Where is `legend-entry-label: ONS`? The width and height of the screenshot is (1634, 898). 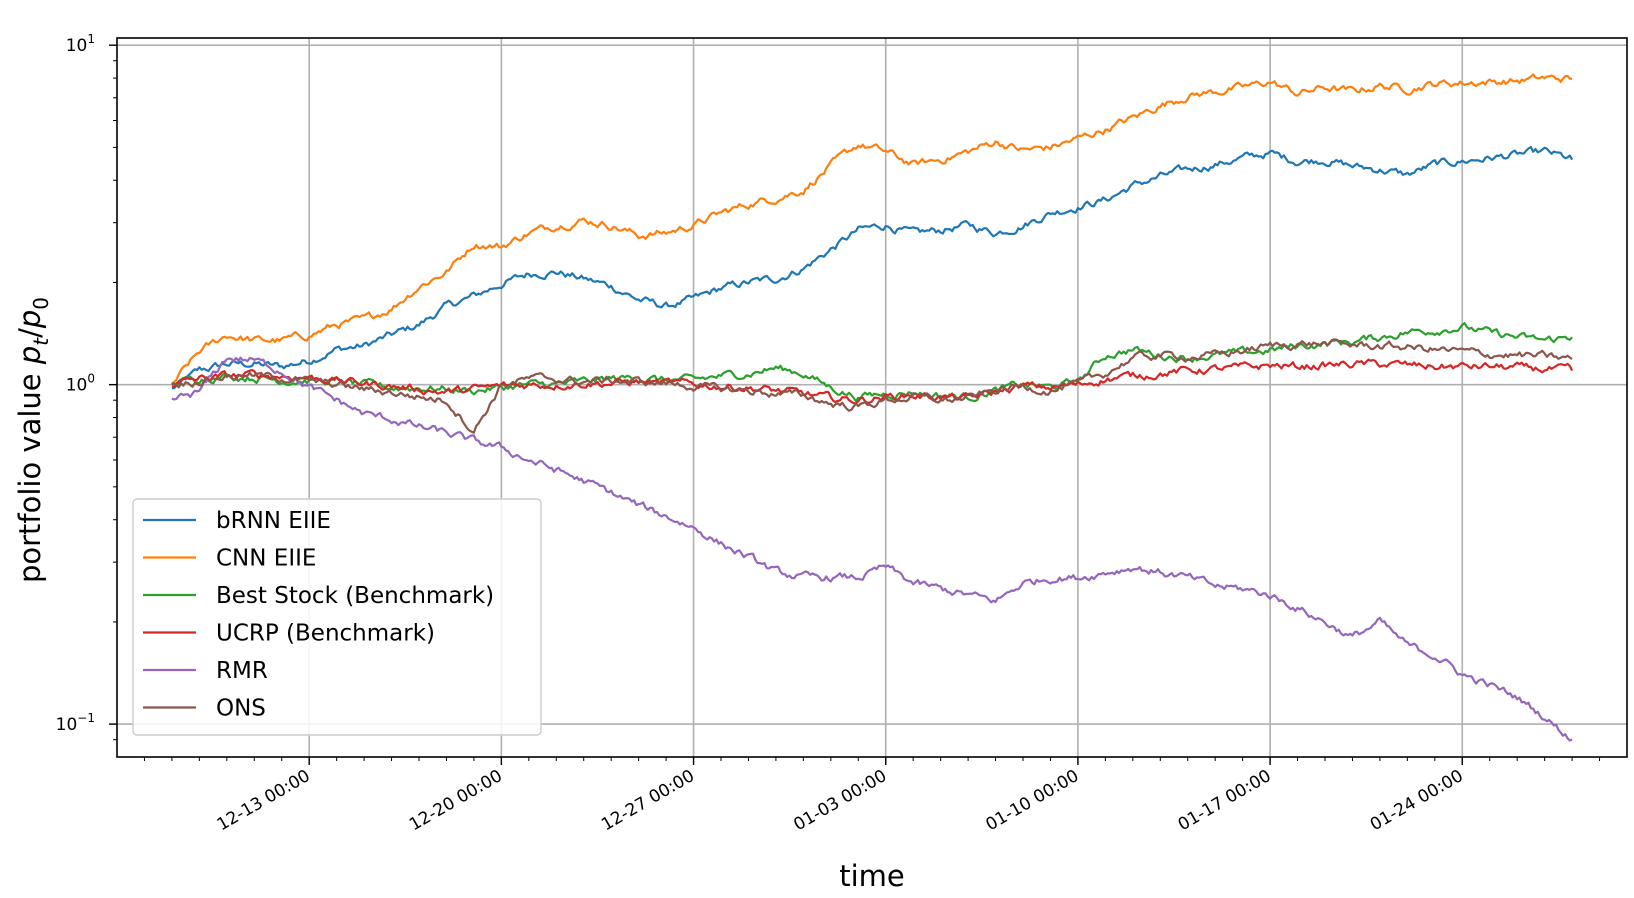
legend-entry-label: ONS is located at coordinates (241, 709).